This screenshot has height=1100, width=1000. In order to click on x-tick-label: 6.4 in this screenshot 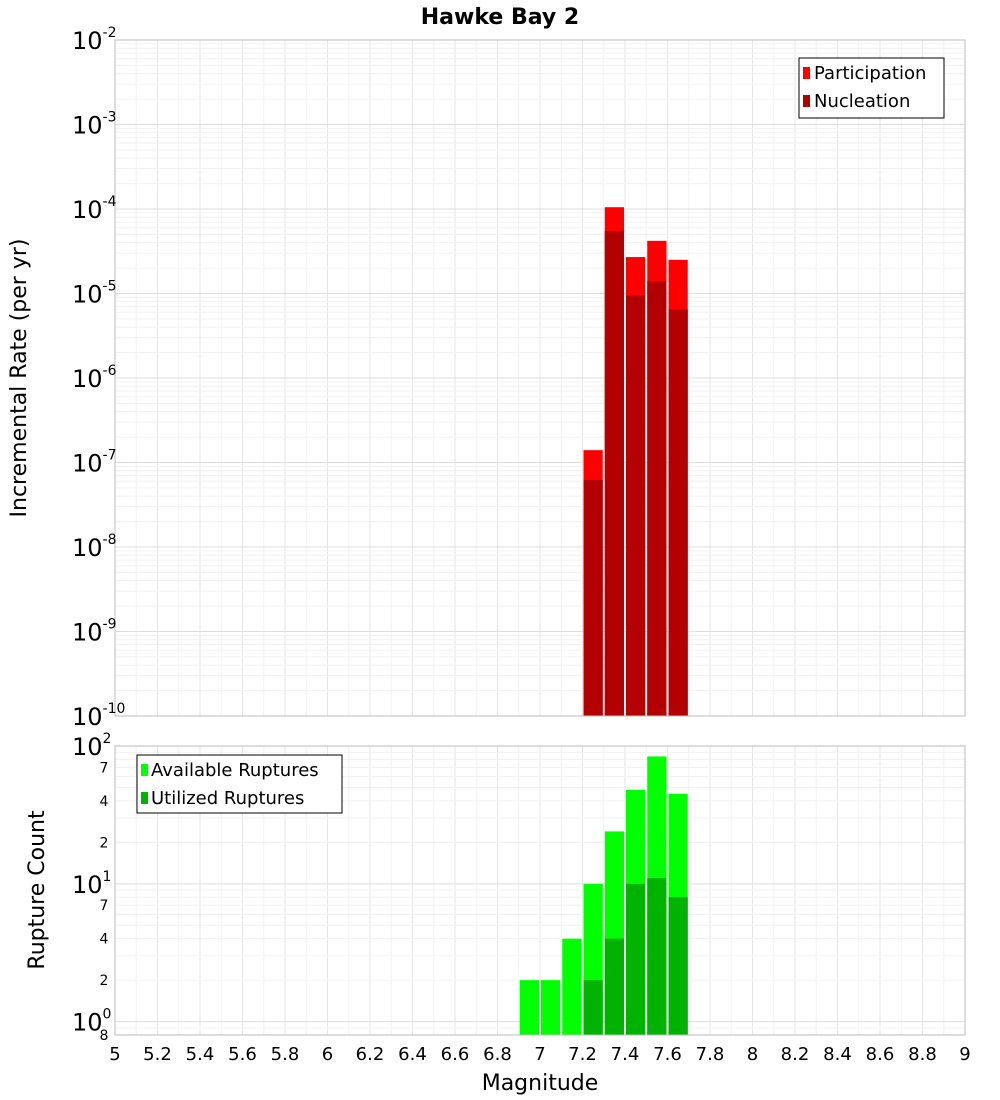, I will do `click(412, 1054)`.